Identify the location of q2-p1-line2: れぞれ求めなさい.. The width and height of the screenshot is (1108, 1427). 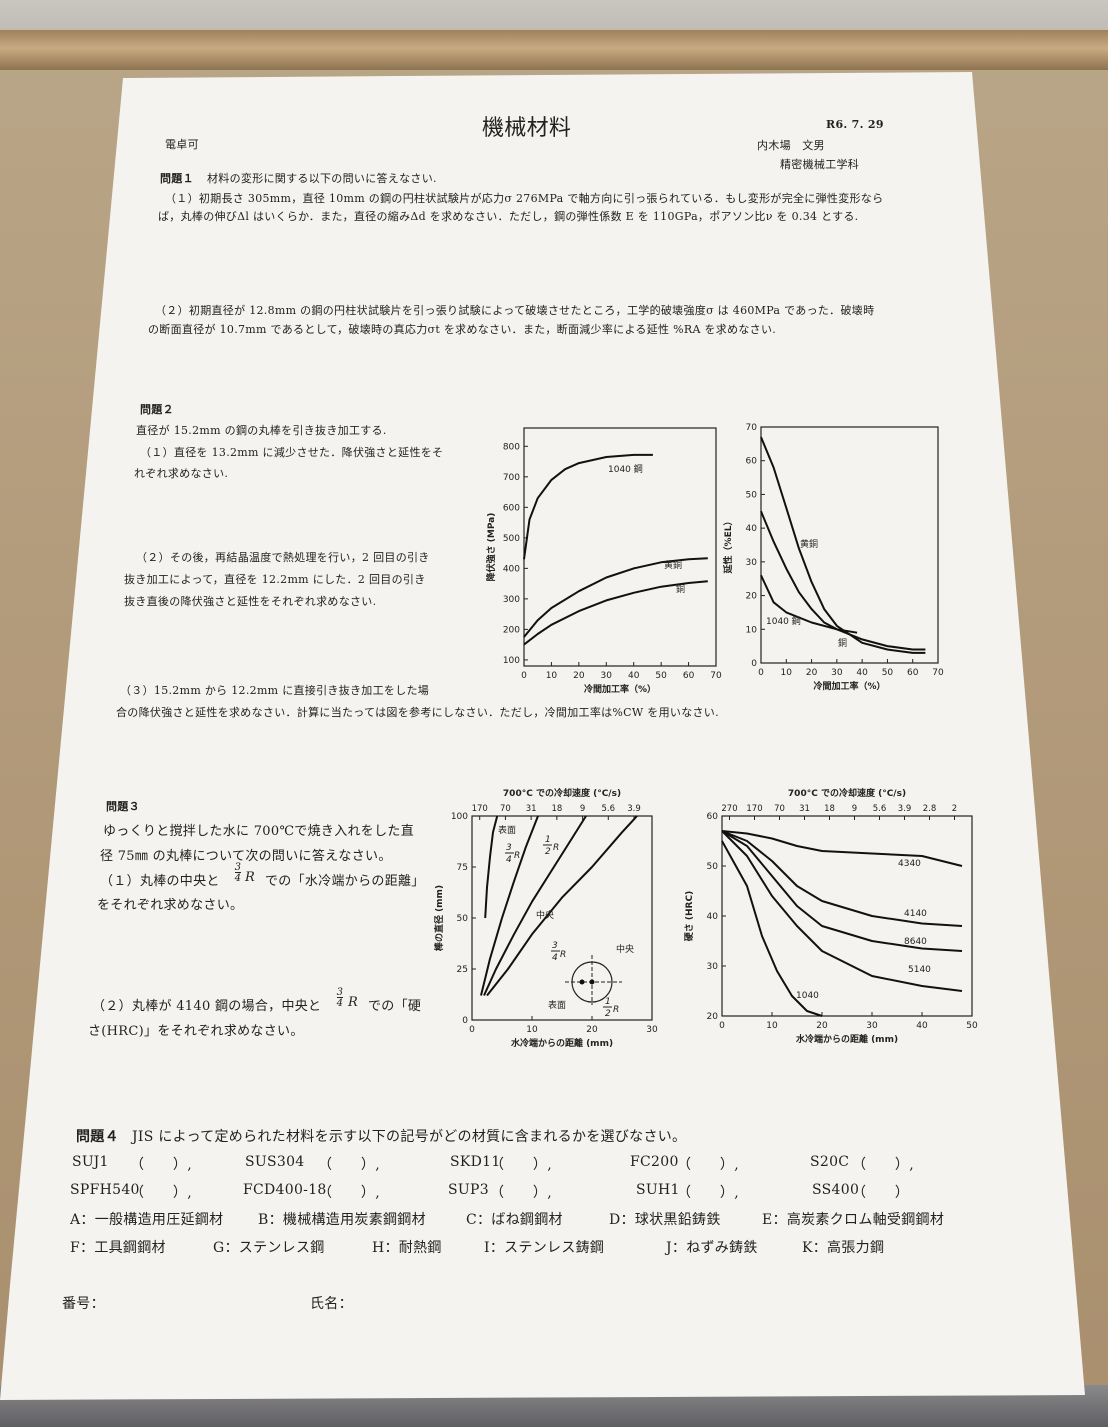
(181, 473).